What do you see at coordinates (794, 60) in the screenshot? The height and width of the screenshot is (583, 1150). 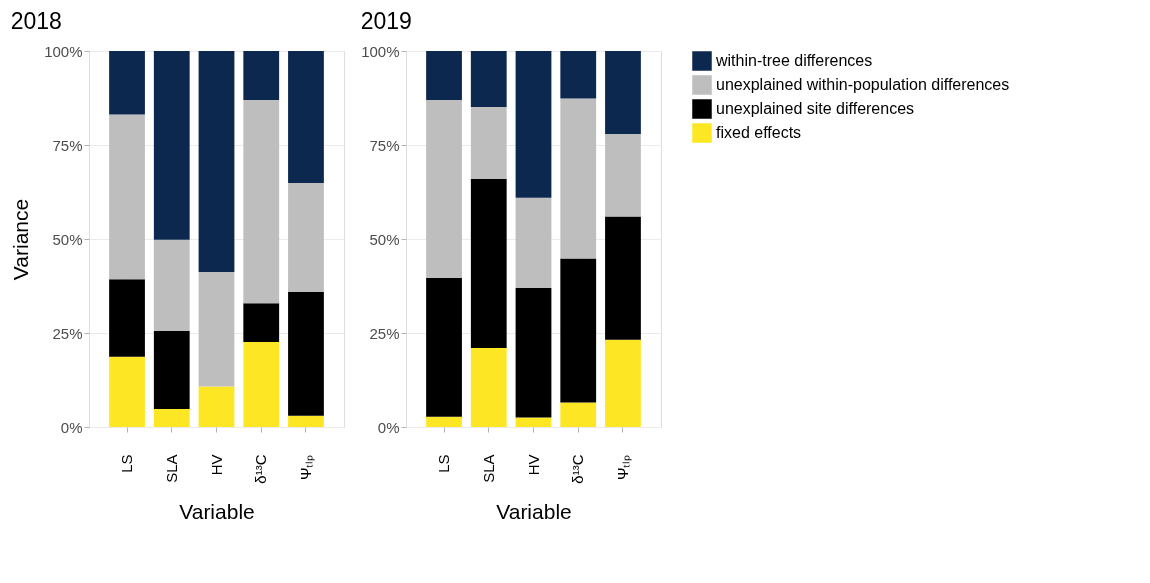 I see `legend-label: within-tree differences` at bounding box center [794, 60].